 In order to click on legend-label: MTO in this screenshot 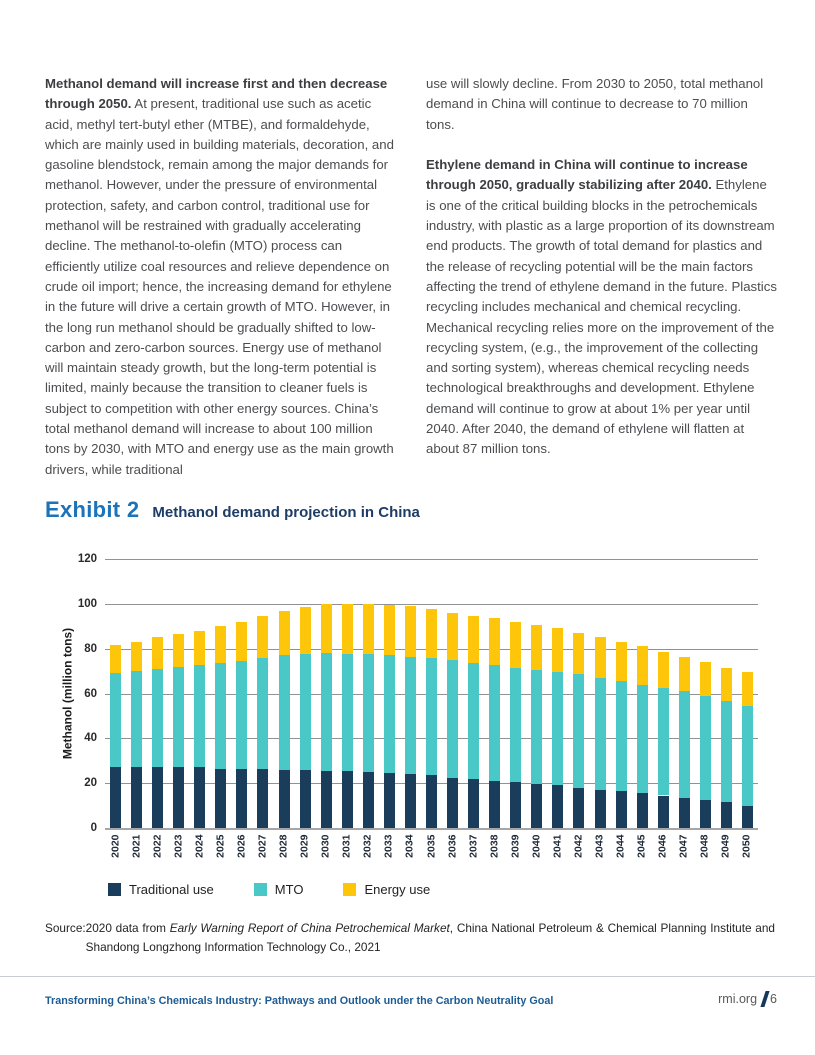, I will do `click(289, 889)`.